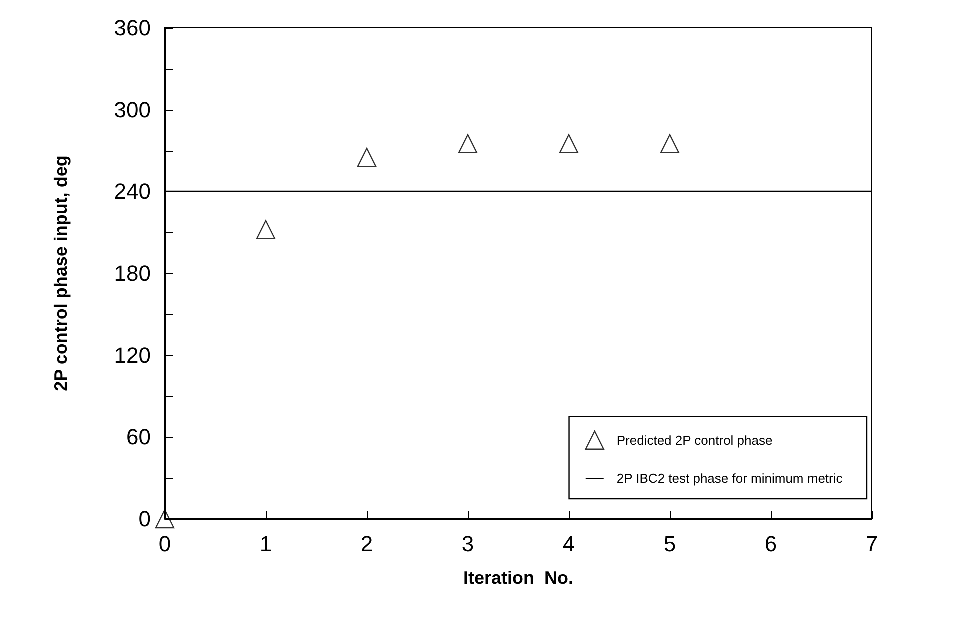 This screenshot has height=635, width=961. What do you see at coordinates (132, 109) in the screenshot?
I see `y-tick-label: 300` at bounding box center [132, 109].